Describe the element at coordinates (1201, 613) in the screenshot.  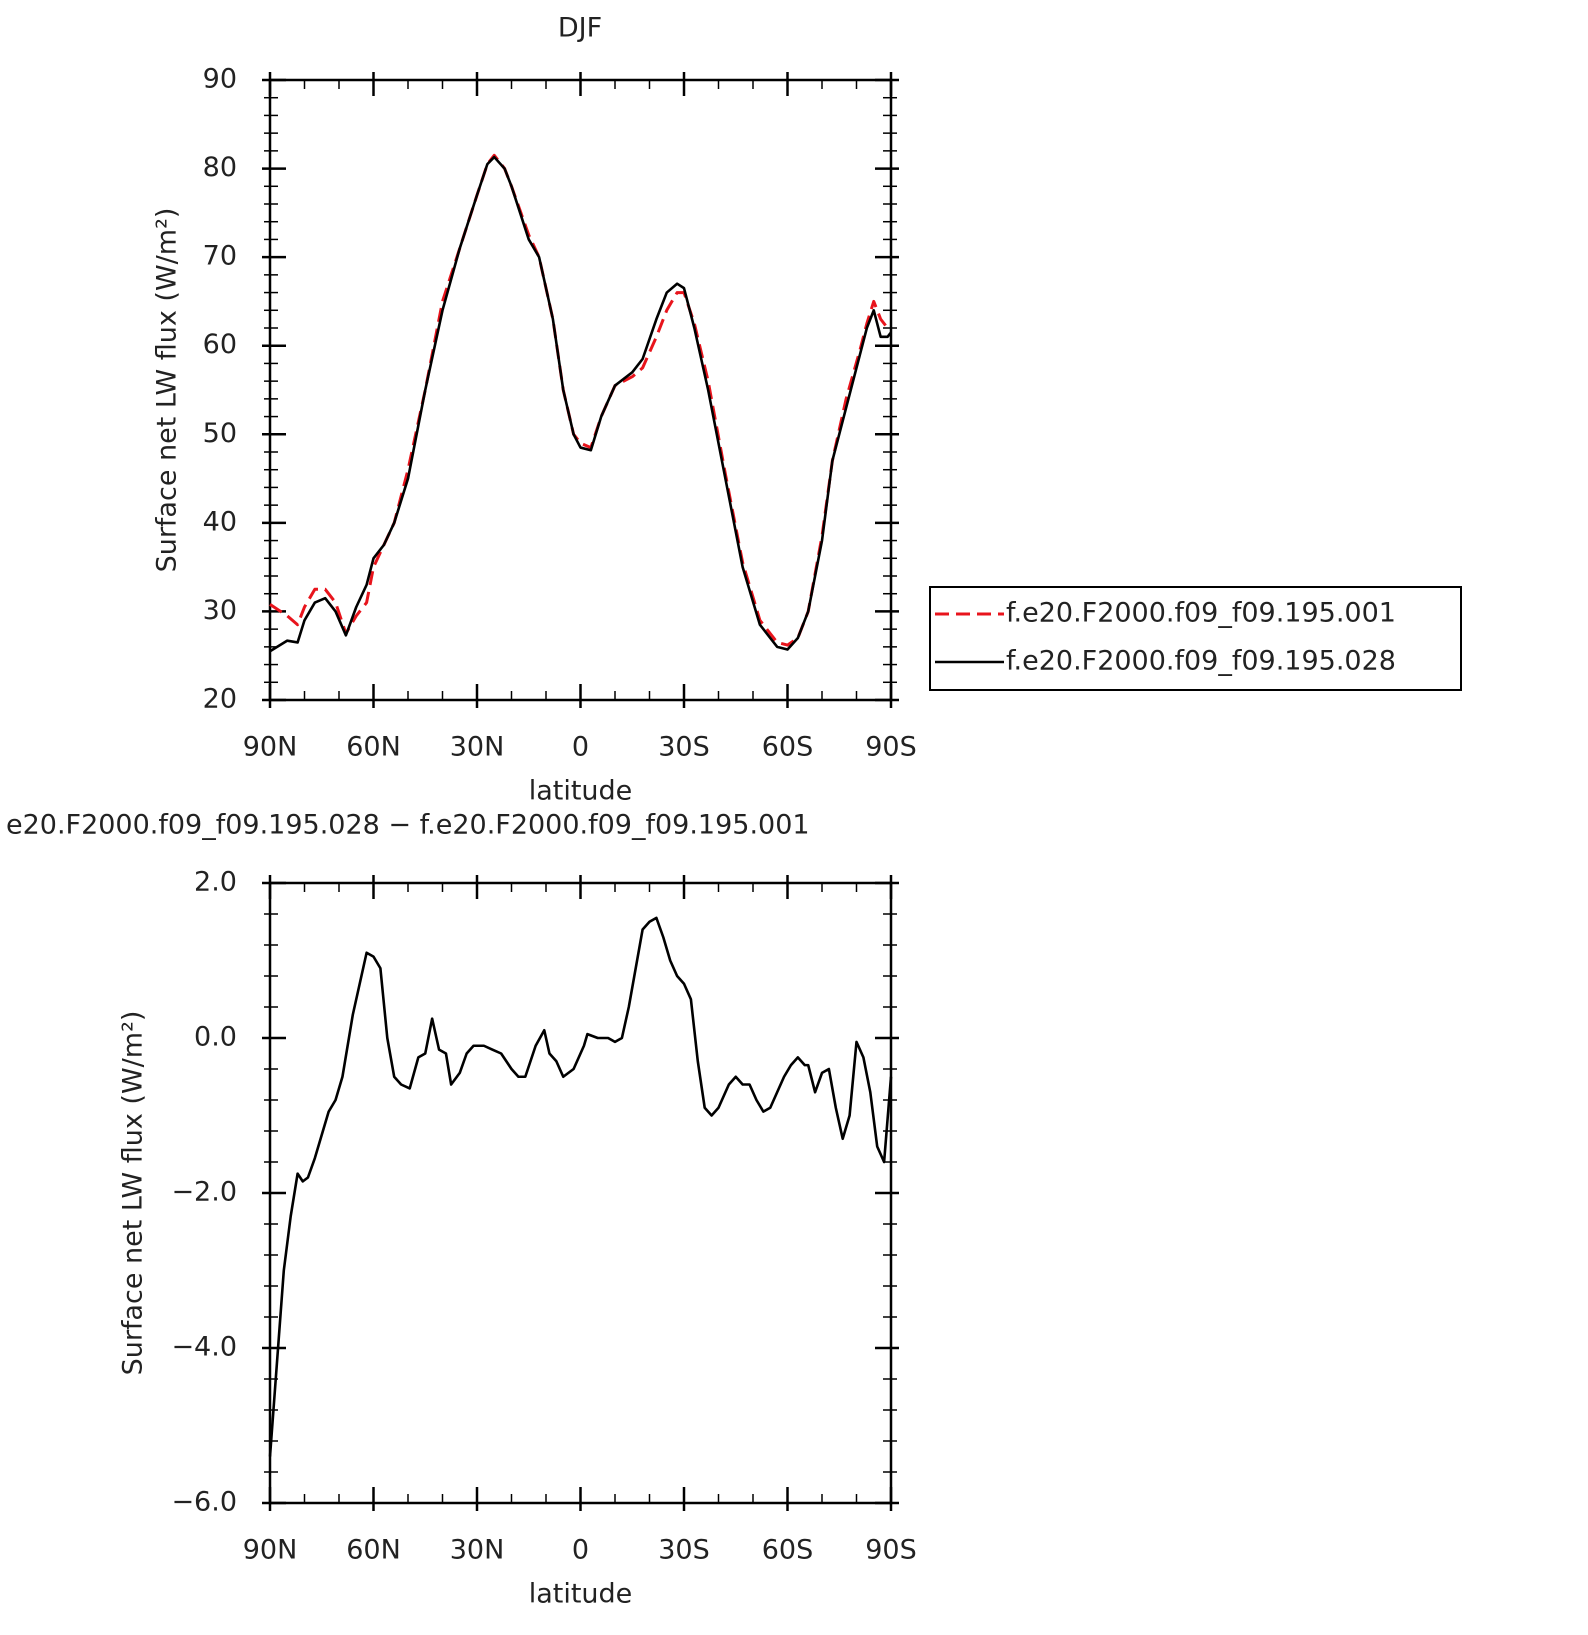
I see `legend-label: f.e20.F2000.f09_f09.195.001` at that location.